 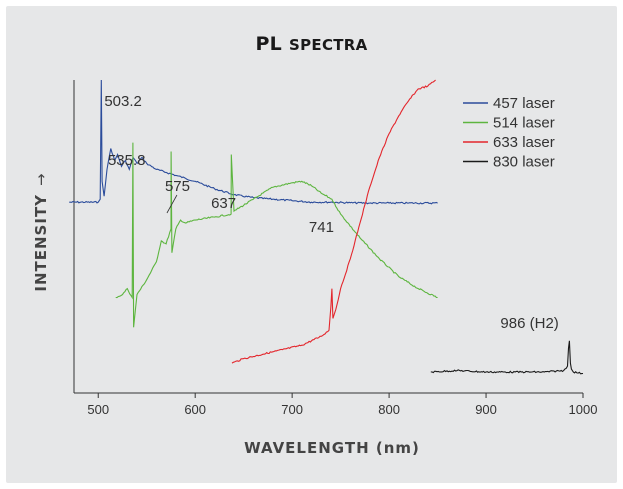 What do you see at coordinates (123, 101) in the screenshot?
I see `annotation-label: 503.2` at bounding box center [123, 101].